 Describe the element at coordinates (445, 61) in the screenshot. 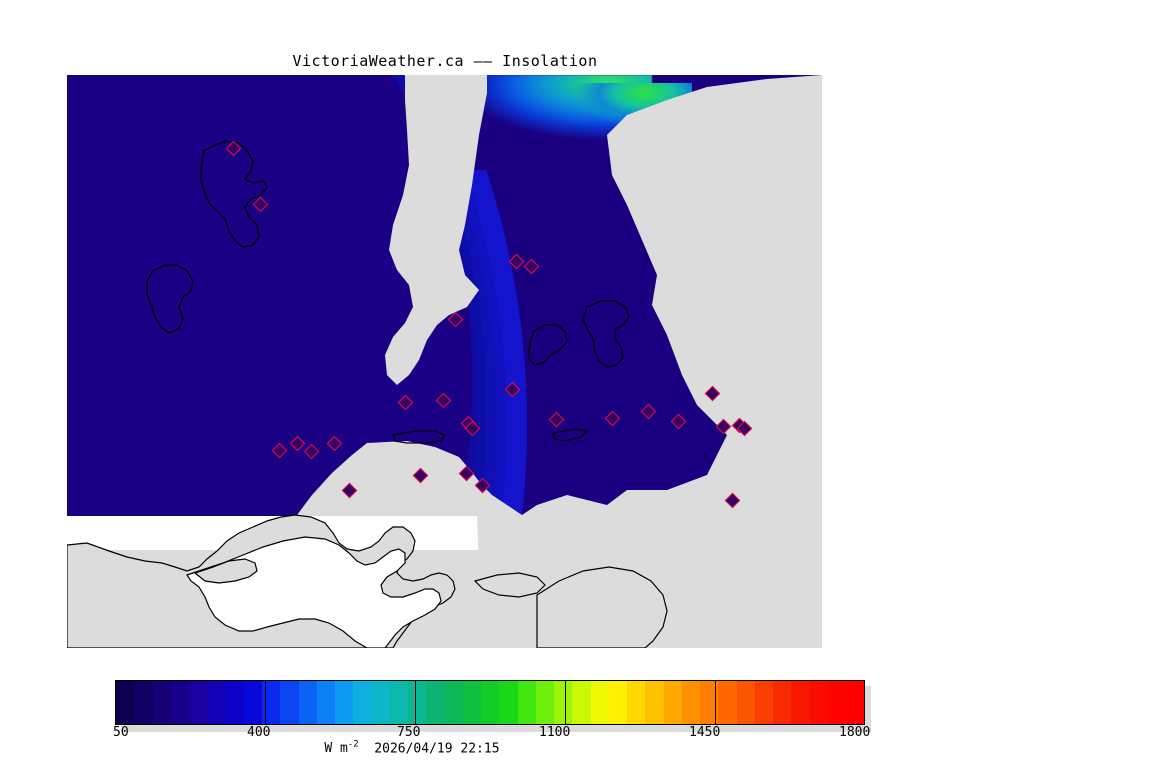

I see `page-title: VictoriaWeather.ca —— Insolation` at that location.